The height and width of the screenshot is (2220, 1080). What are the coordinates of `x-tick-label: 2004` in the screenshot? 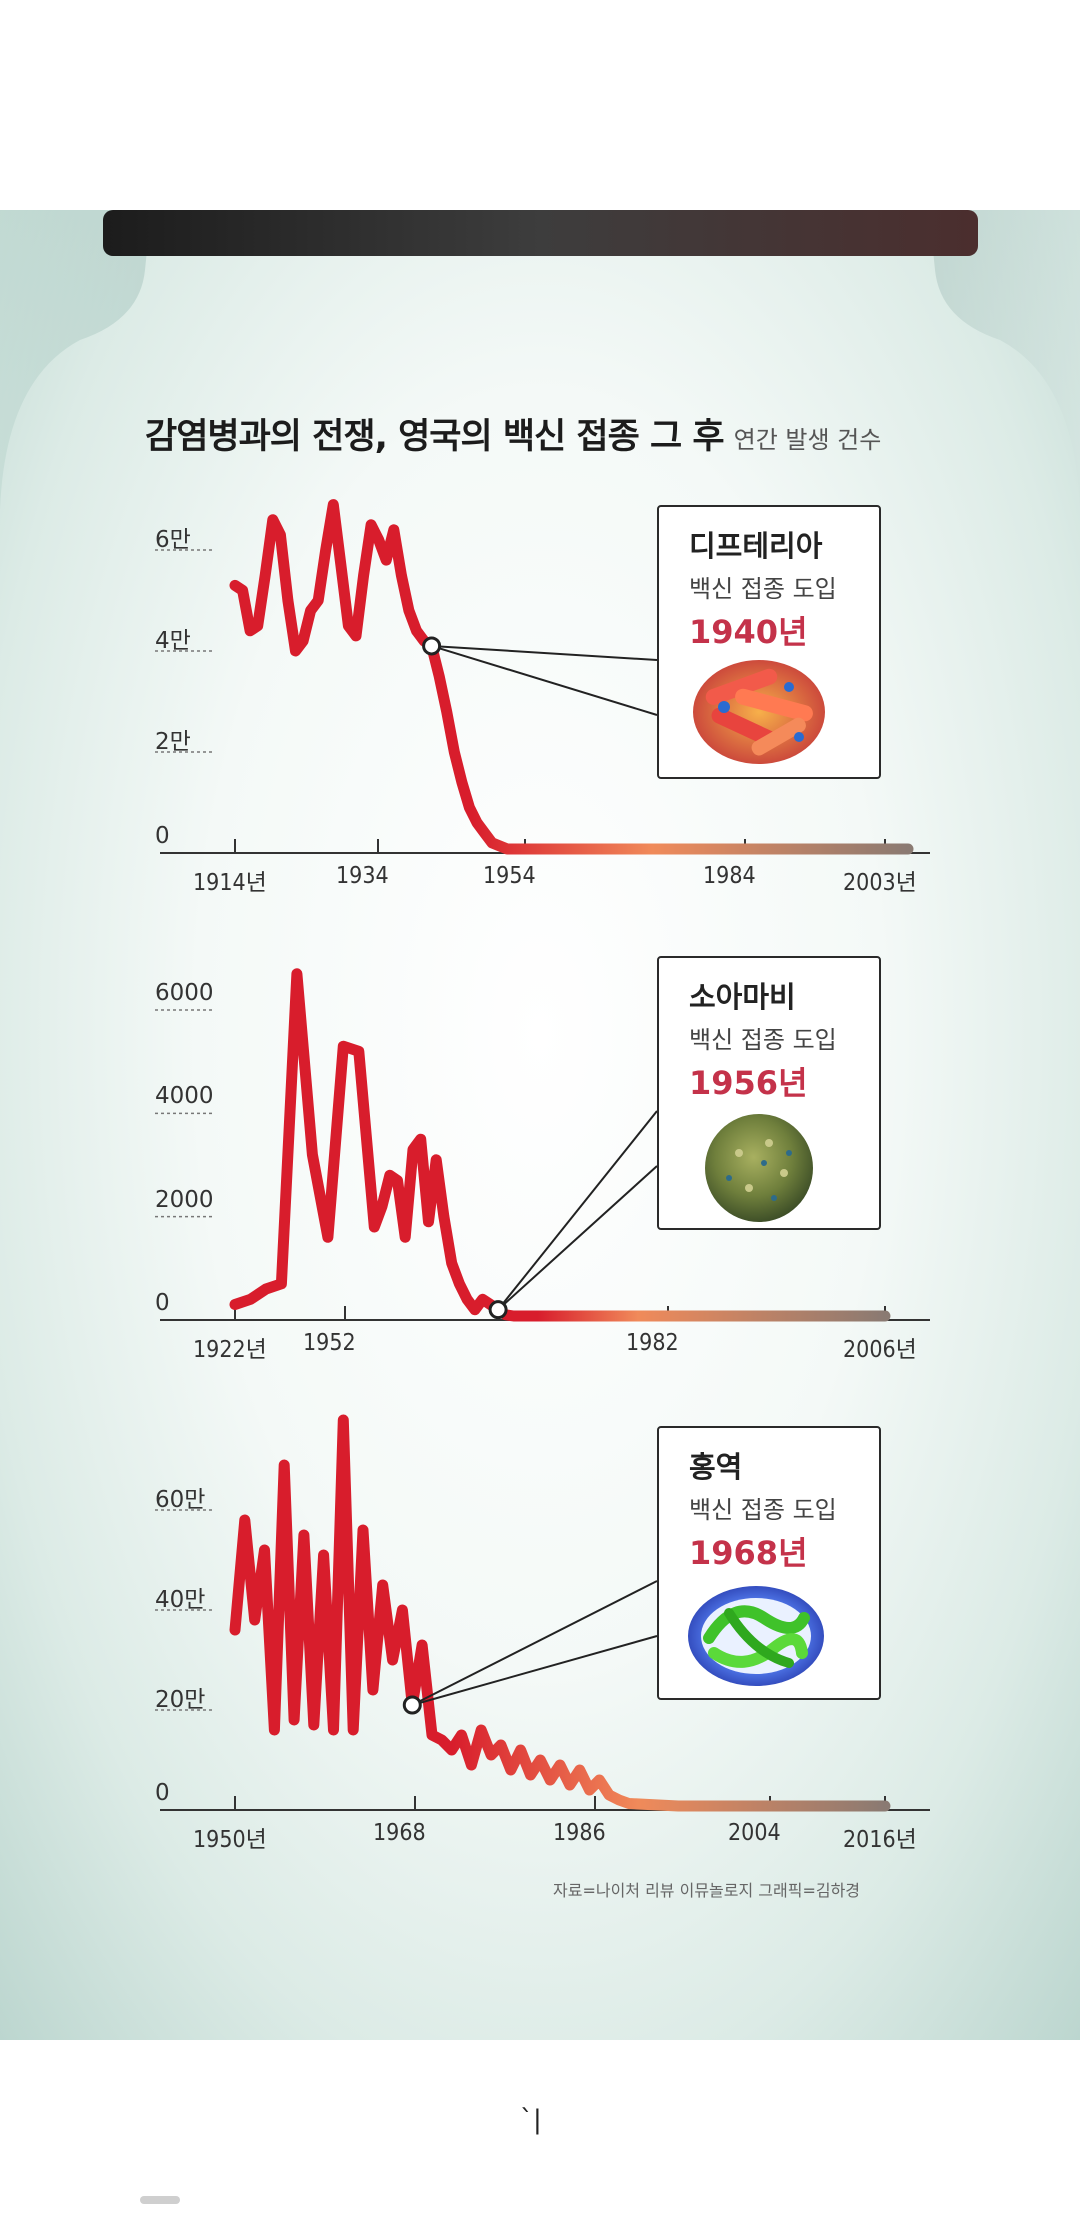 It's located at (754, 1833).